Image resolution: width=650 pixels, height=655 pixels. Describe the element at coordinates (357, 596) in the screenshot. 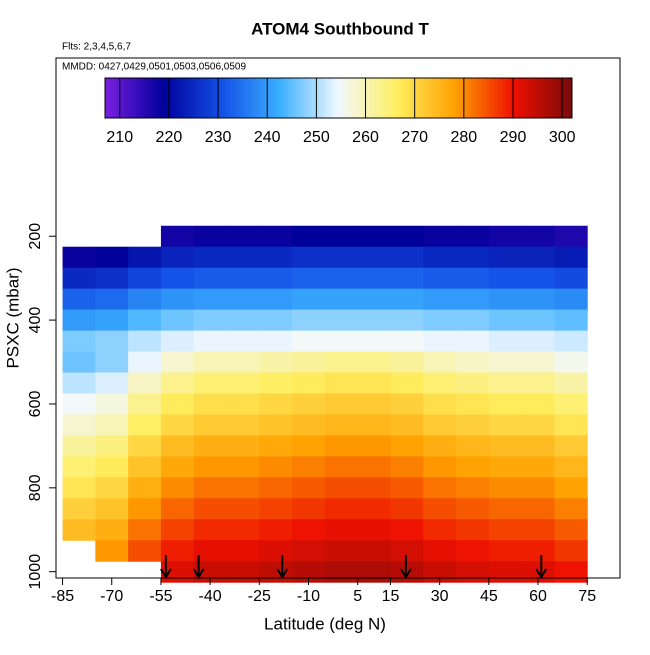

I see `x-tick-label: 5` at that location.